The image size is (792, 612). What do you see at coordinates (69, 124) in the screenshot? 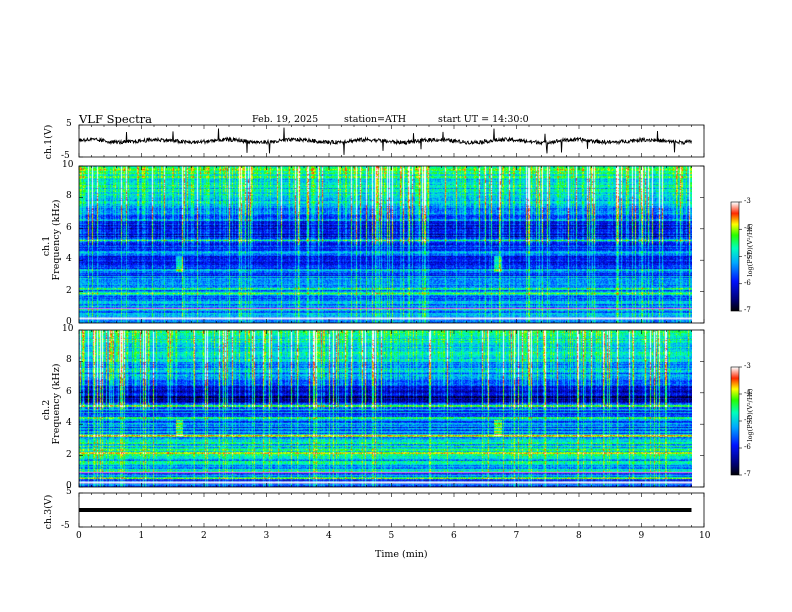
I see `w1-ytick-label: 5` at bounding box center [69, 124].